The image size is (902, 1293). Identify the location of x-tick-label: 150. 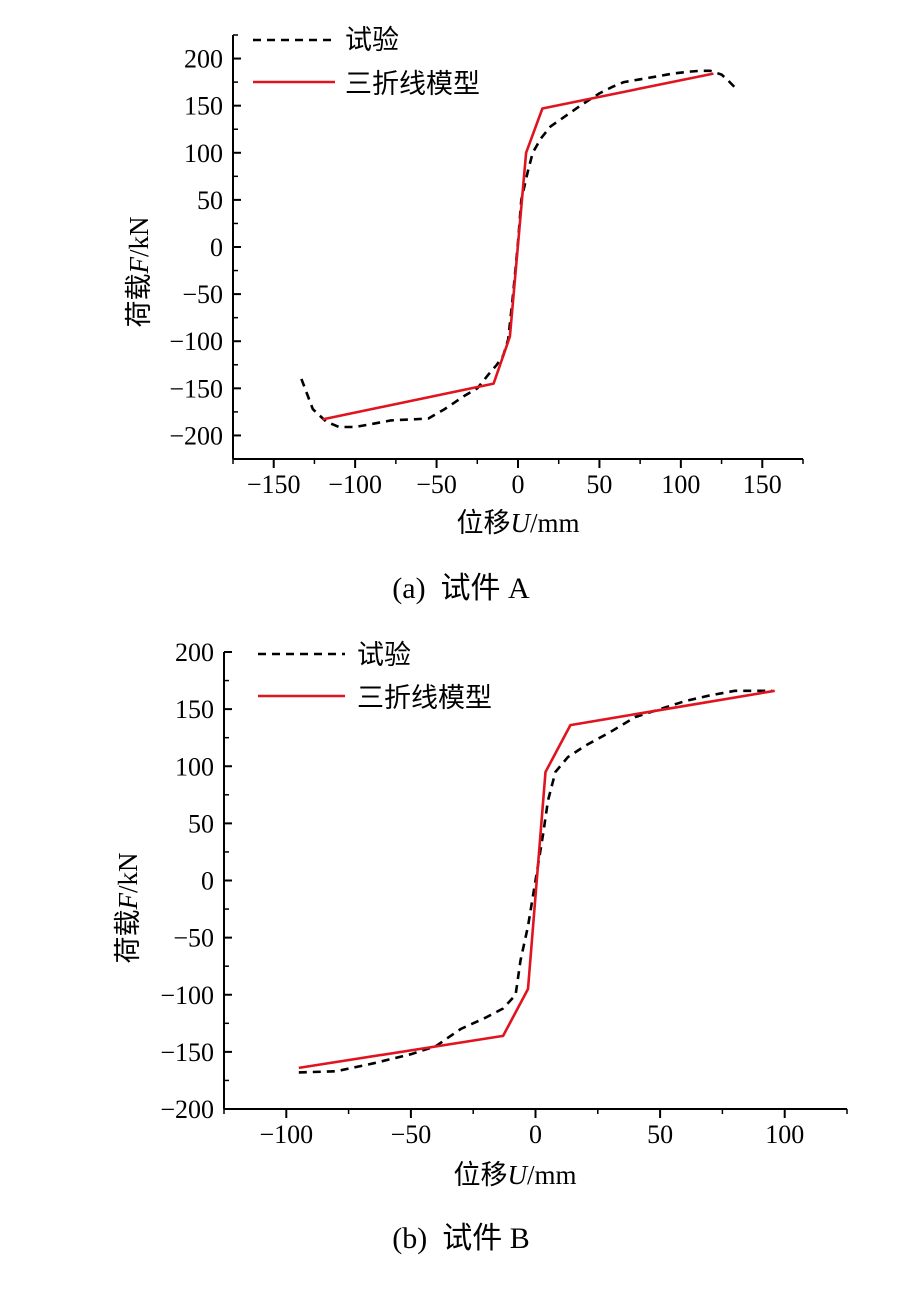
(762, 484).